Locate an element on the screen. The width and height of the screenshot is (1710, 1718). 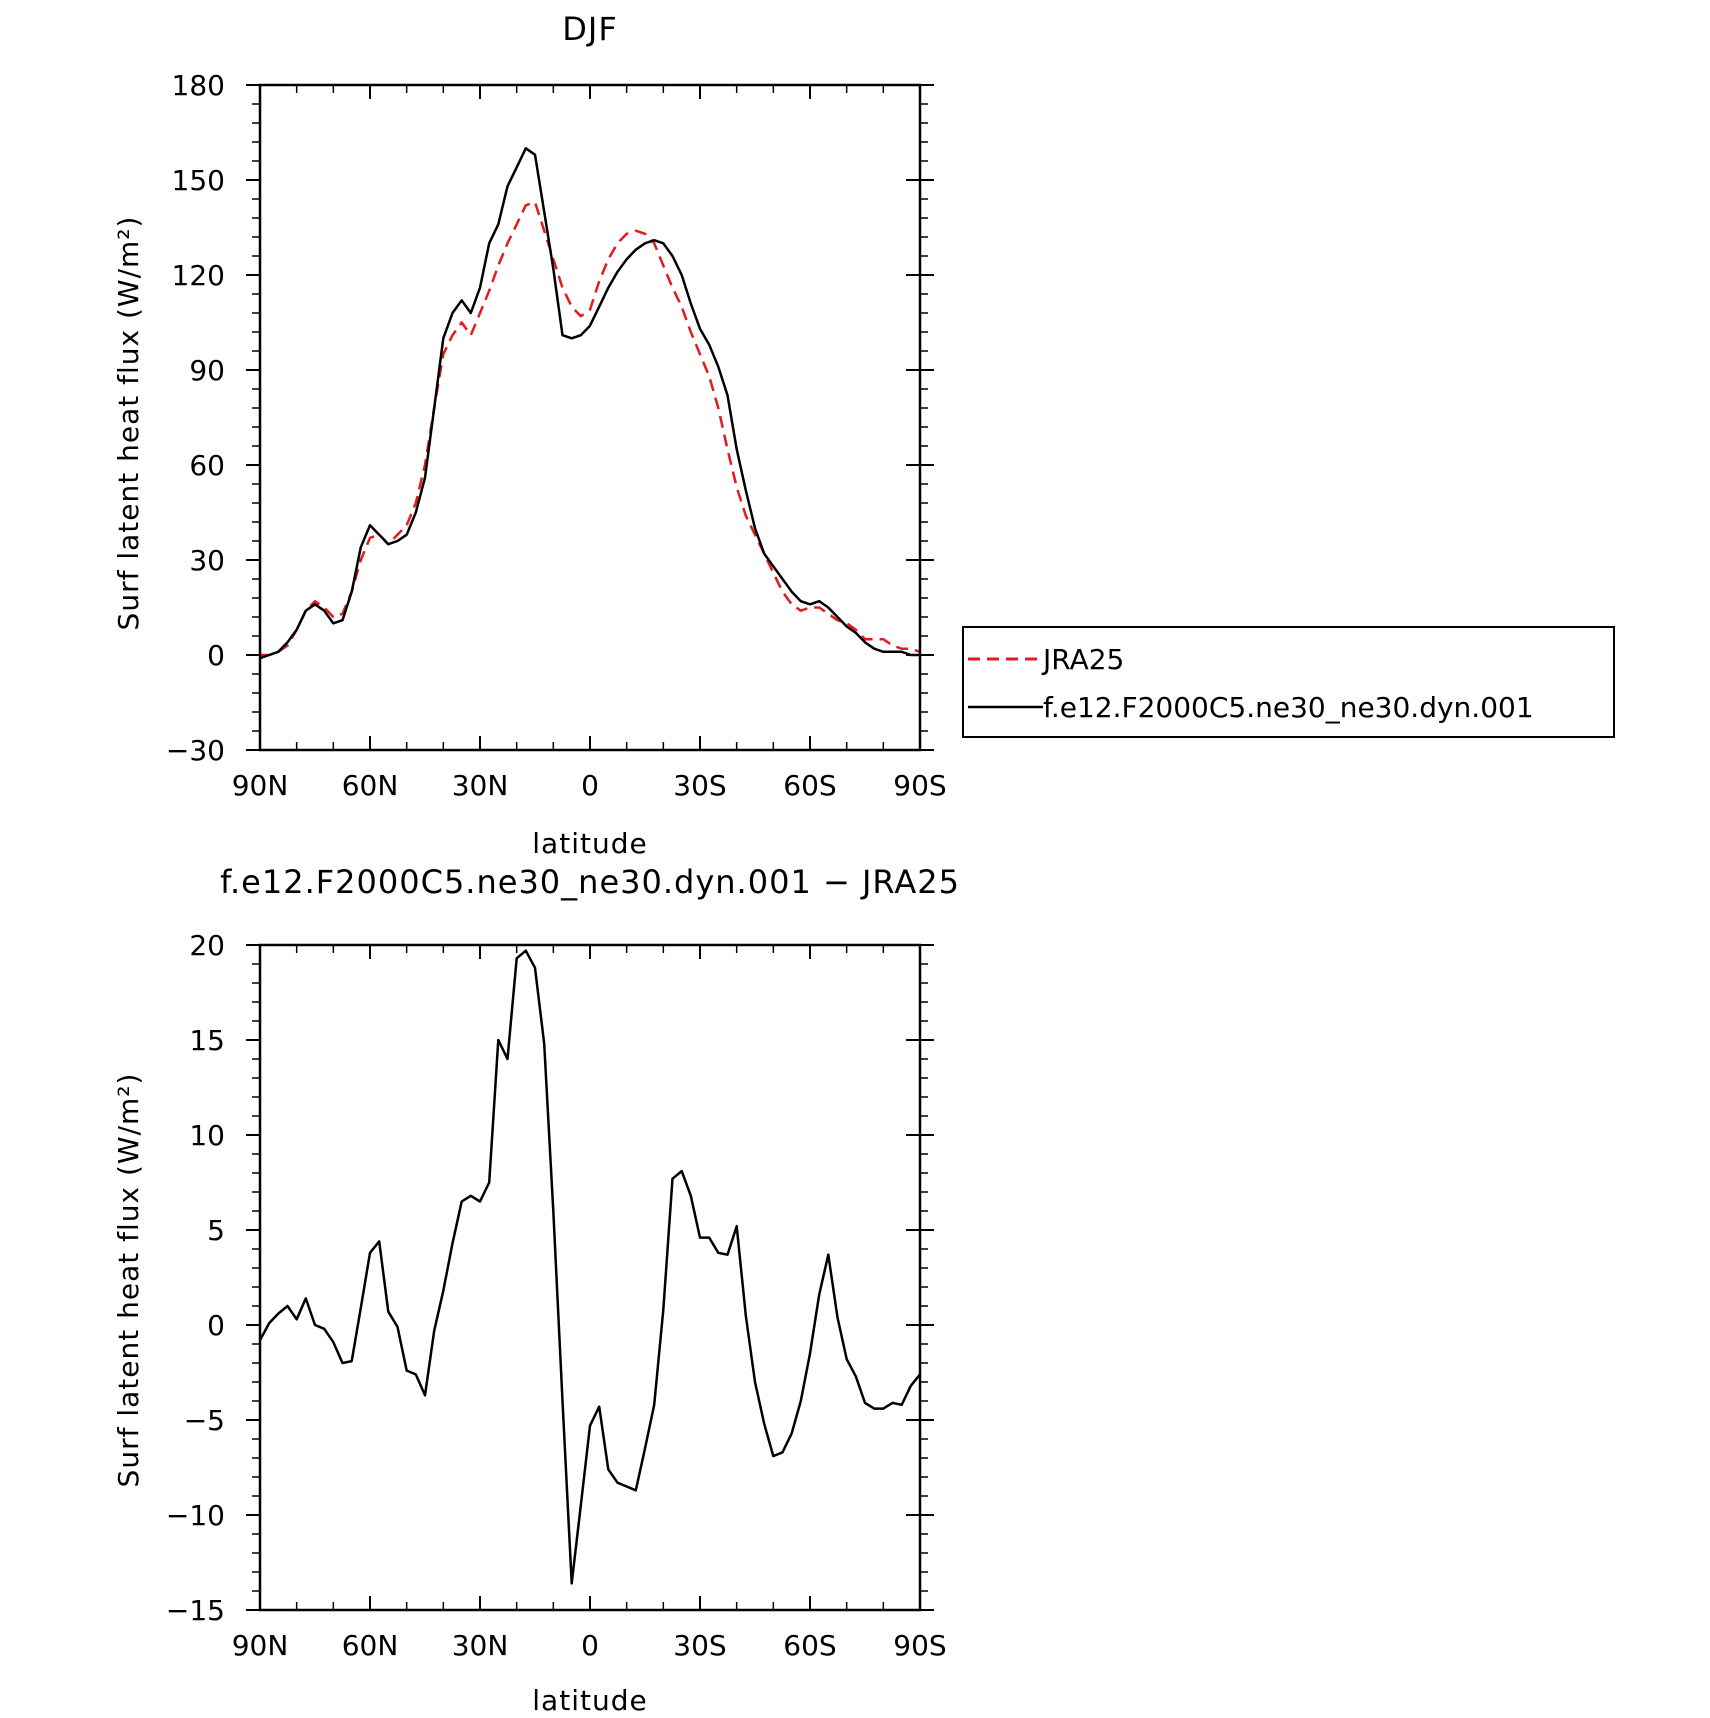
top-xtick-label: 60N is located at coordinates (370, 785).